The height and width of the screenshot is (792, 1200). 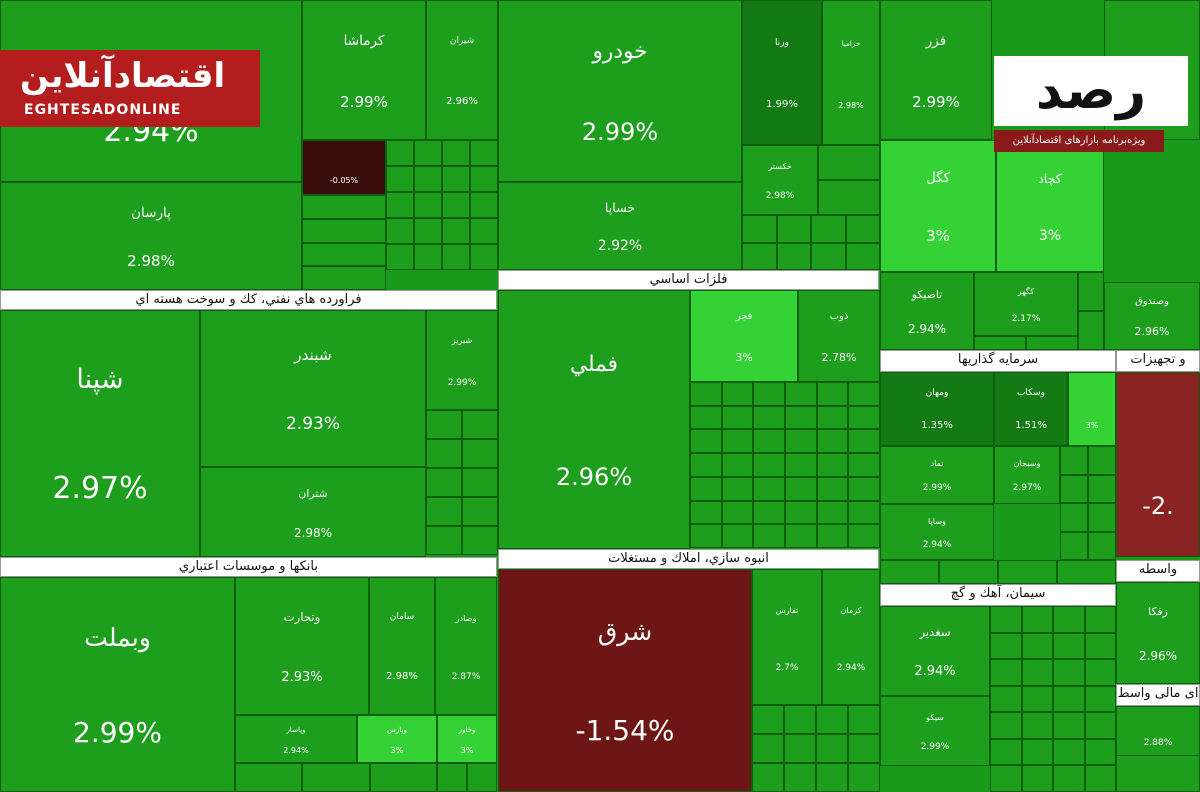 What do you see at coordinates (296, 750) in the screenshot?
I see `stock-change: 2.94%` at bounding box center [296, 750].